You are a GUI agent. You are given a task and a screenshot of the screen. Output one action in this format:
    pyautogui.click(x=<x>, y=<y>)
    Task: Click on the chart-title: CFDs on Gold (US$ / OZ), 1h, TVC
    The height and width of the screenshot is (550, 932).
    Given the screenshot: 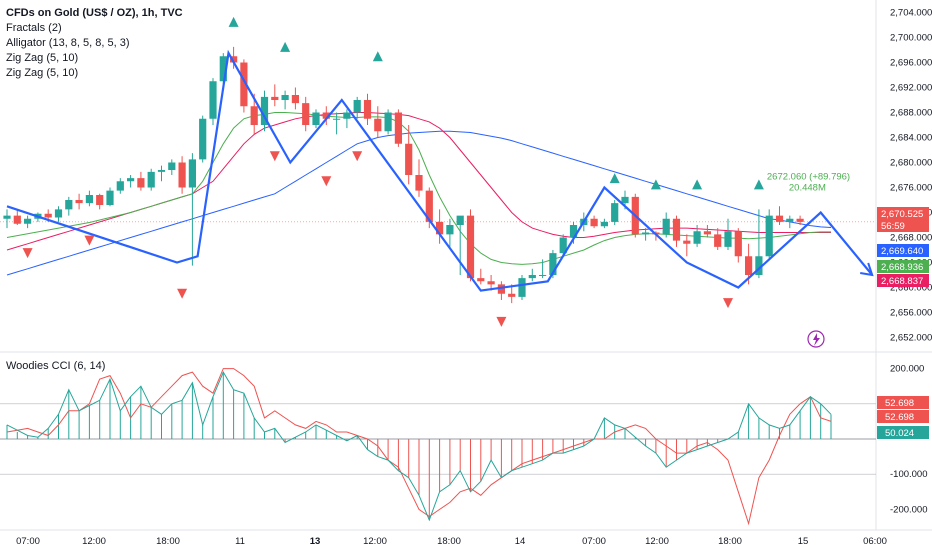 What is the action you would take?
    pyautogui.click(x=94, y=13)
    